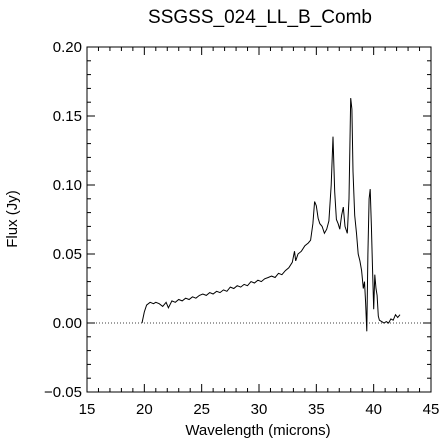 Image resolution: width=440 pixels, height=442 pixels. Describe the element at coordinates (67, 185) in the screenshot. I see `y-tick-label: 0.10` at that location.